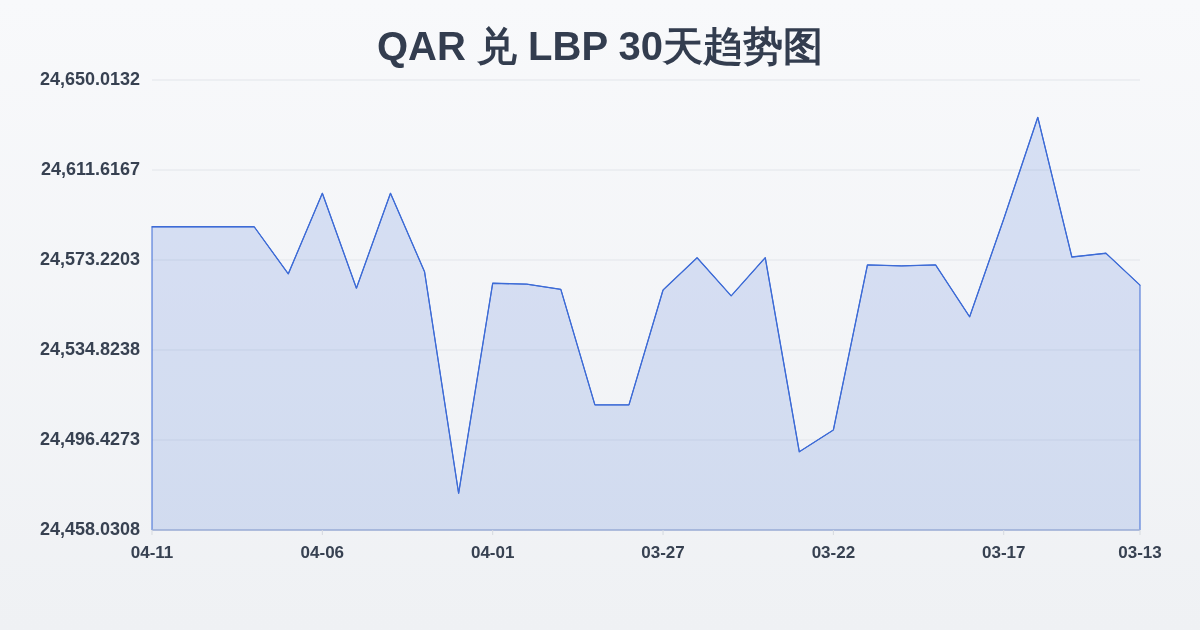 This screenshot has height=630, width=1200. I want to click on x-tick-label: 04-01, so click(492, 552).